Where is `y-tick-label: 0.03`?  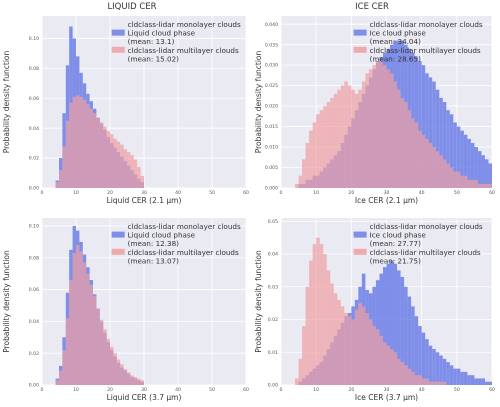
y-tick-label: 0.03 is located at coordinates (273, 287).